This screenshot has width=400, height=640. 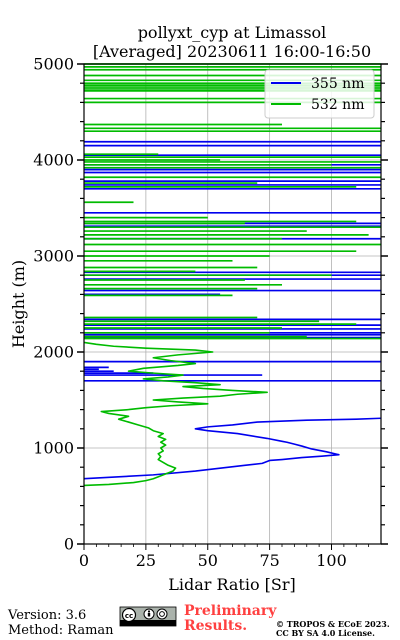 What do you see at coordinates (337, 105) in the screenshot?
I see `legend-label-532: 532 nm` at bounding box center [337, 105].